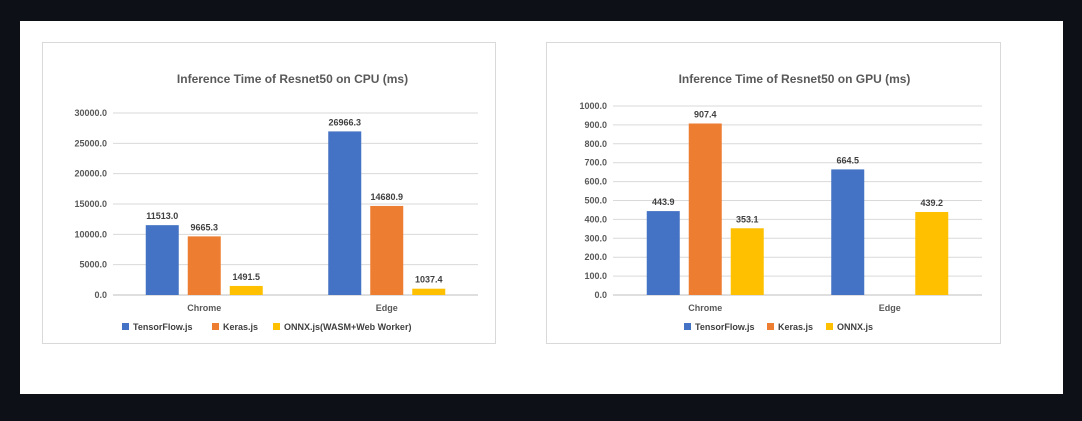 The height and width of the screenshot is (421, 1082). Describe the element at coordinates (890, 308) in the screenshot. I see `gpu-category-label: Edge` at that location.